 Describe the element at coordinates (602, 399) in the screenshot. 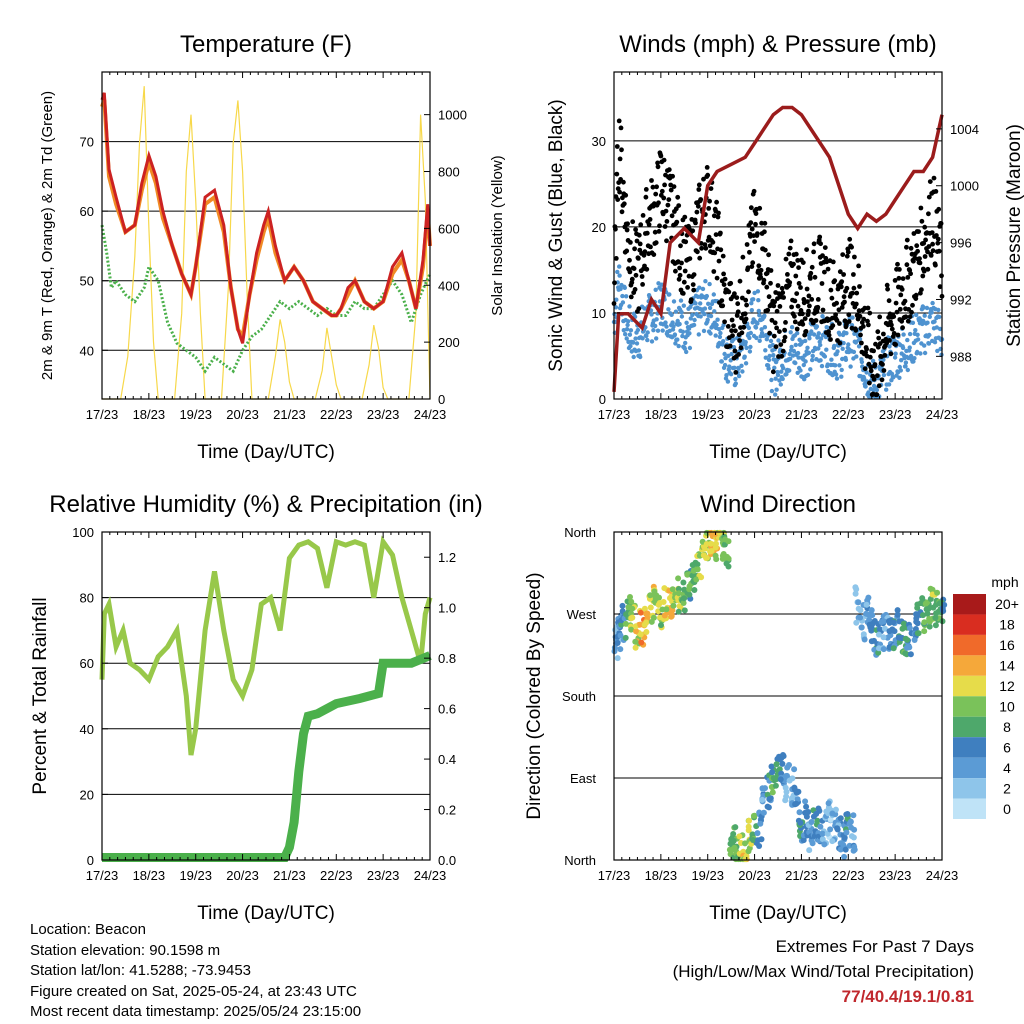

I see `y-tick-label: 0` at that location.